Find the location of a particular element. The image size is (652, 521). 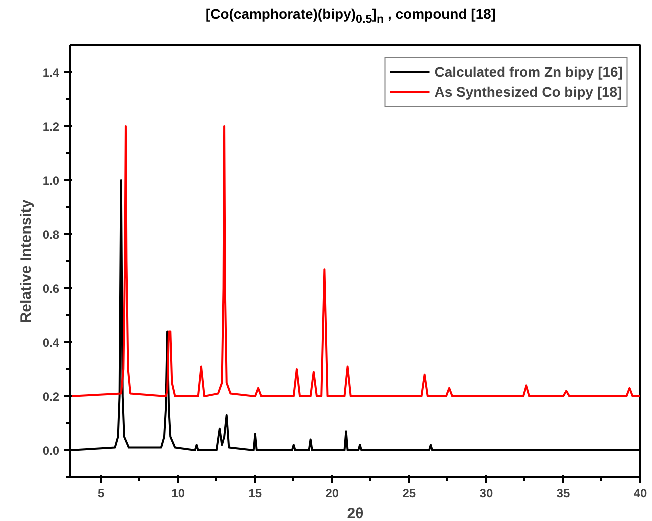

legend-label: As Synthesized Co bipy [18] is located at coordinates (528, 92).